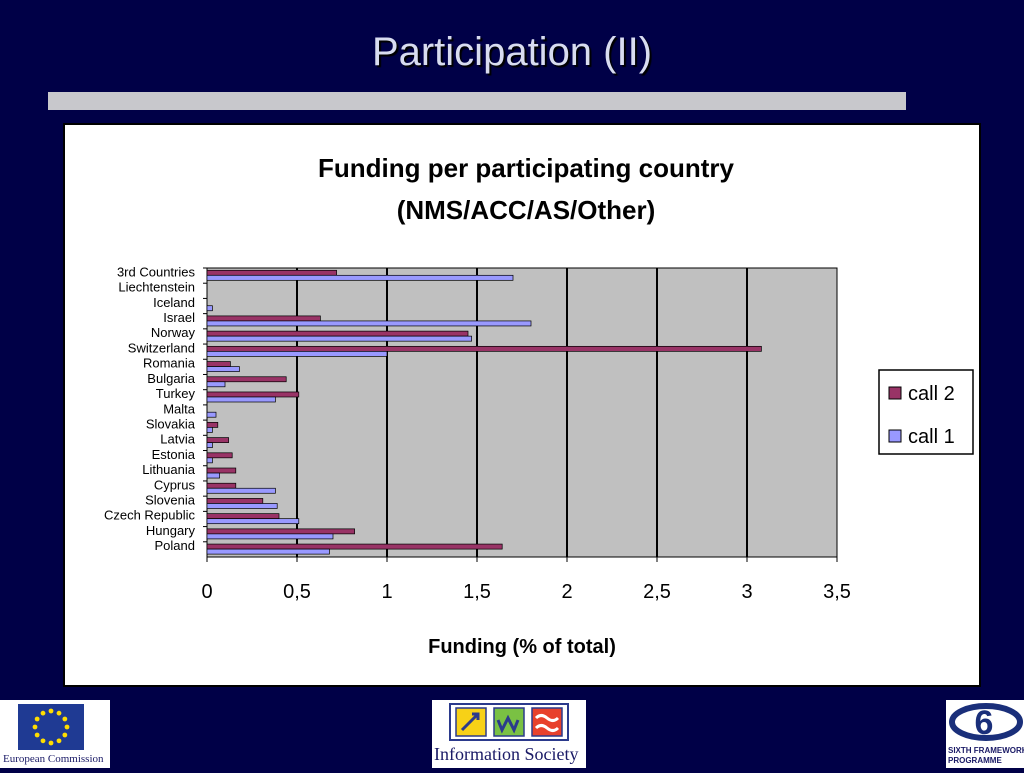 Image resolution: width=1024 pixels, height=773 pixels. I want to click on bar-call-1-lithuania, so click(213, 475).